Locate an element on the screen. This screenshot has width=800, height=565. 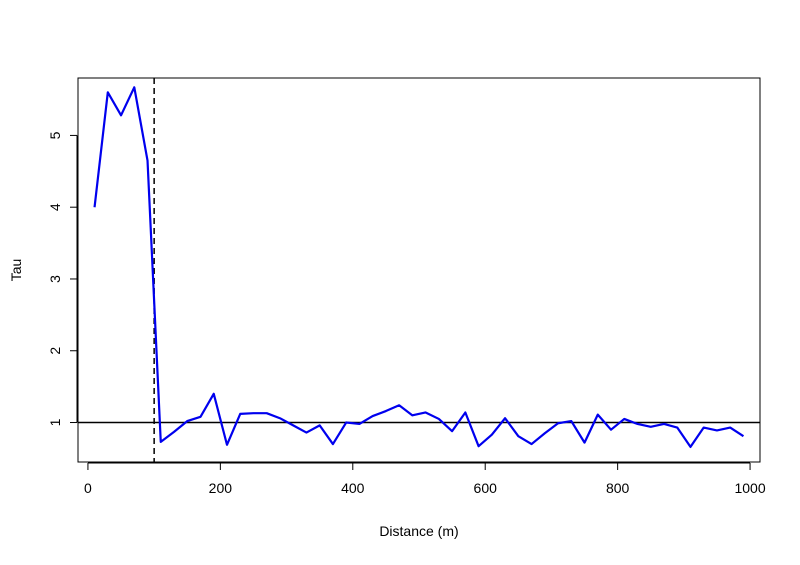
y-axis-label: Tau is located at coordinates (16, 270).